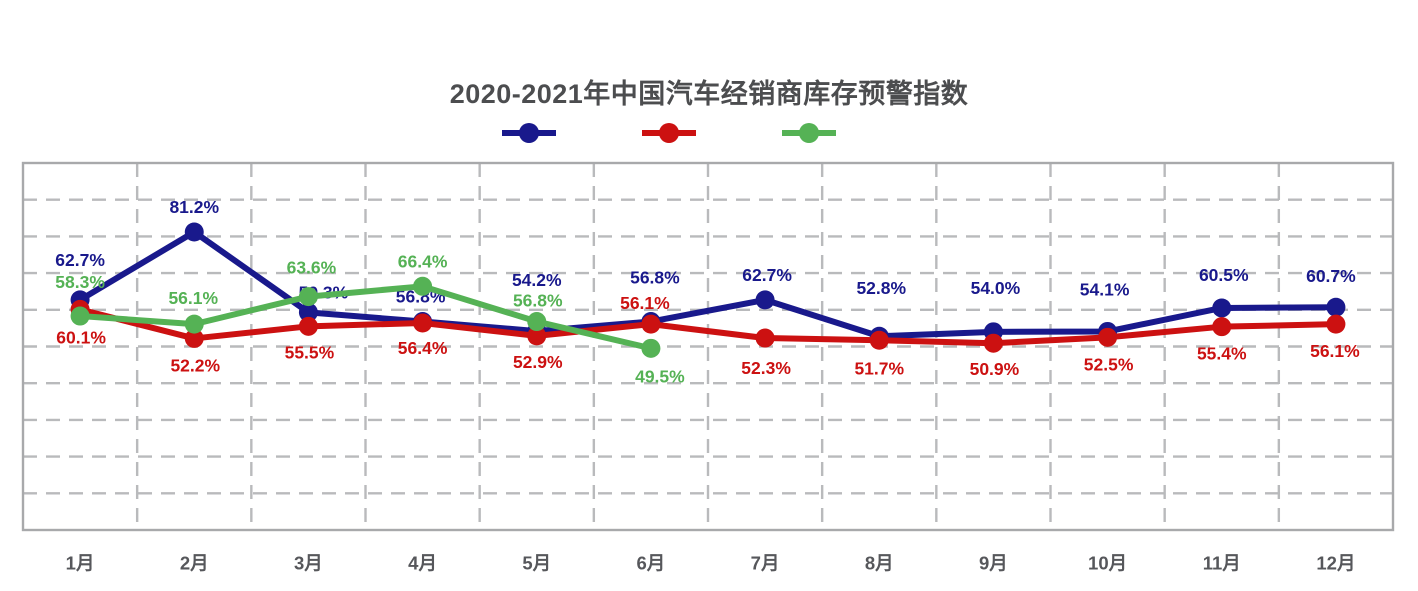 This screenshot has height=591, width=1418. What do you see at coordinates (651, 563) in the screenshot?
I see `x-axis-label-6月: 6月` at bounding box center [651, 563].